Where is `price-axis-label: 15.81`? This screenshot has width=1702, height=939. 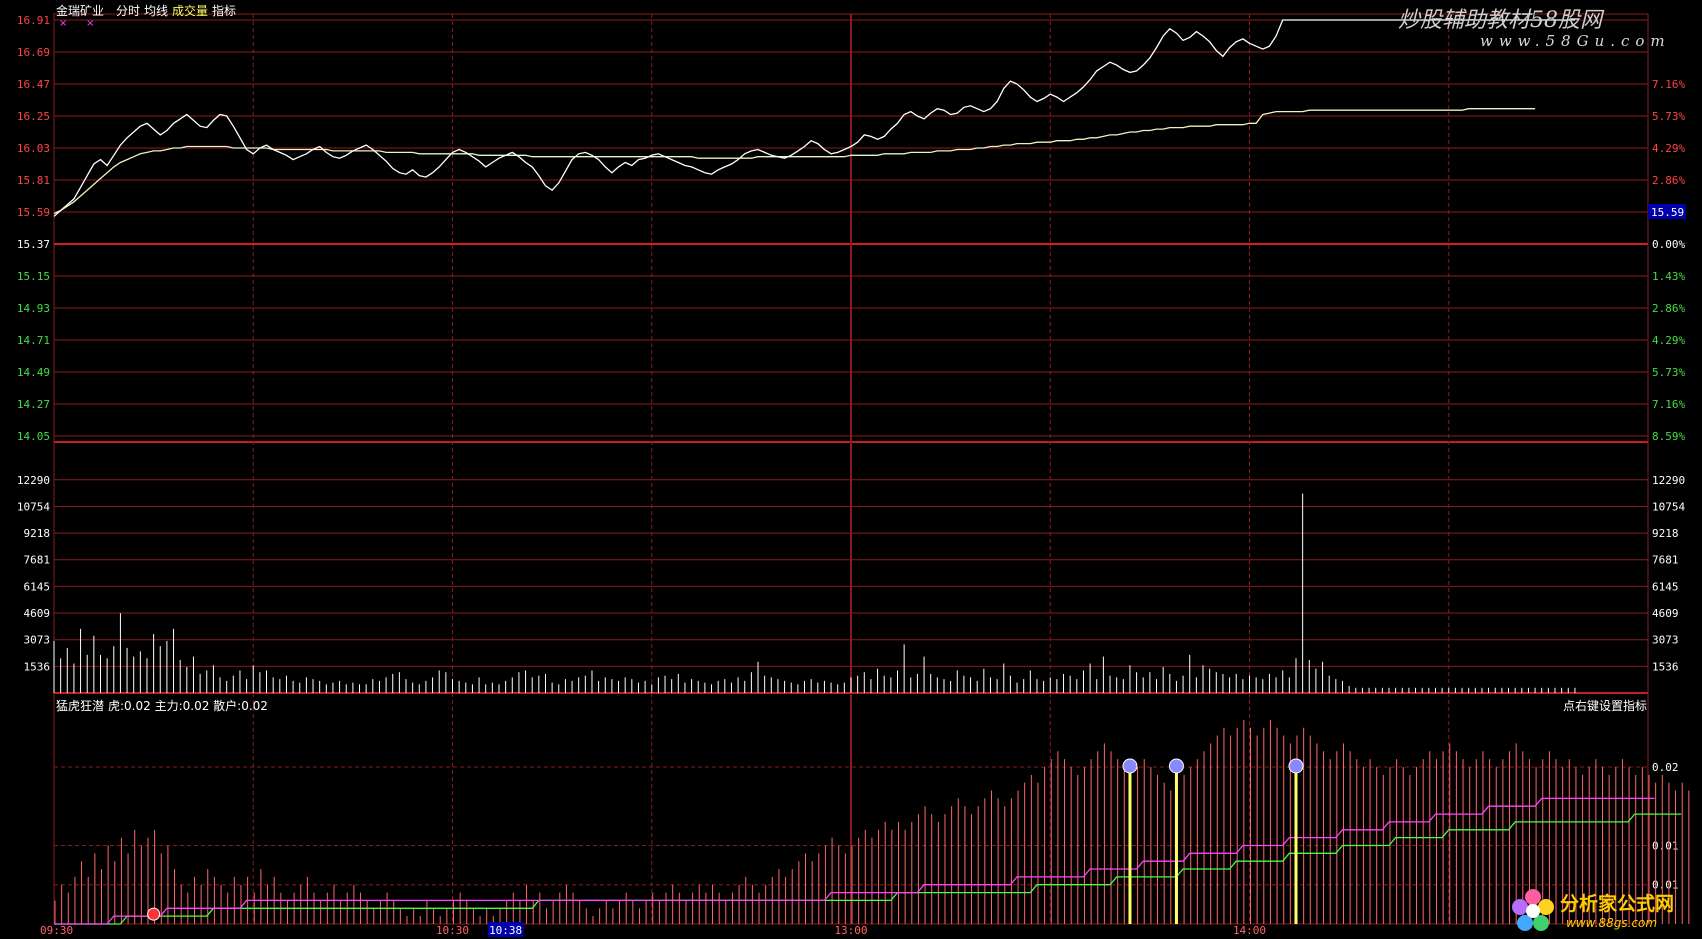
price-axis-label: 15.81 is located at coordinates (33, 180).